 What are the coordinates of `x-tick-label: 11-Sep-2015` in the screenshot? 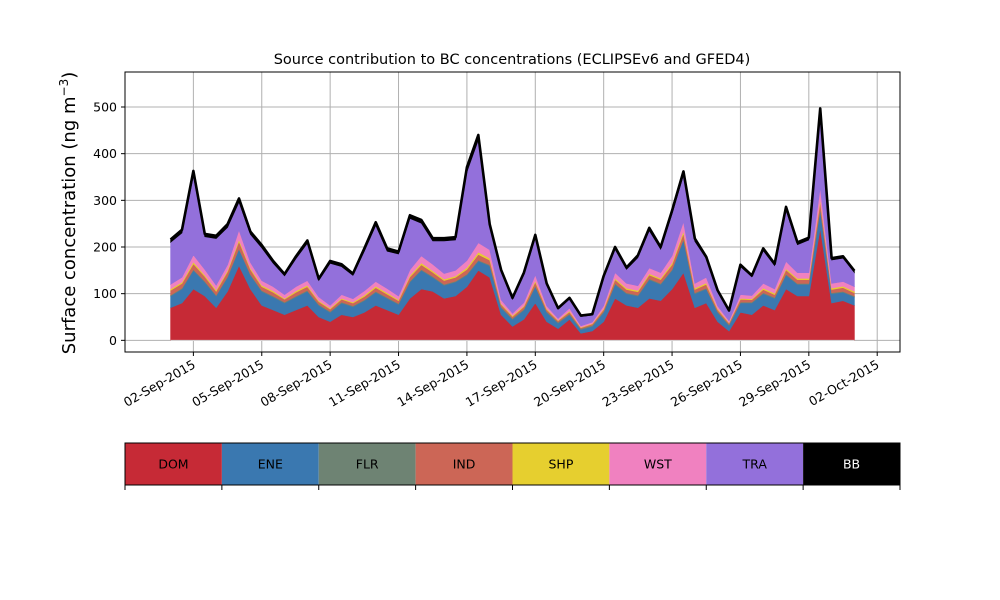 It's located at (364, 383).